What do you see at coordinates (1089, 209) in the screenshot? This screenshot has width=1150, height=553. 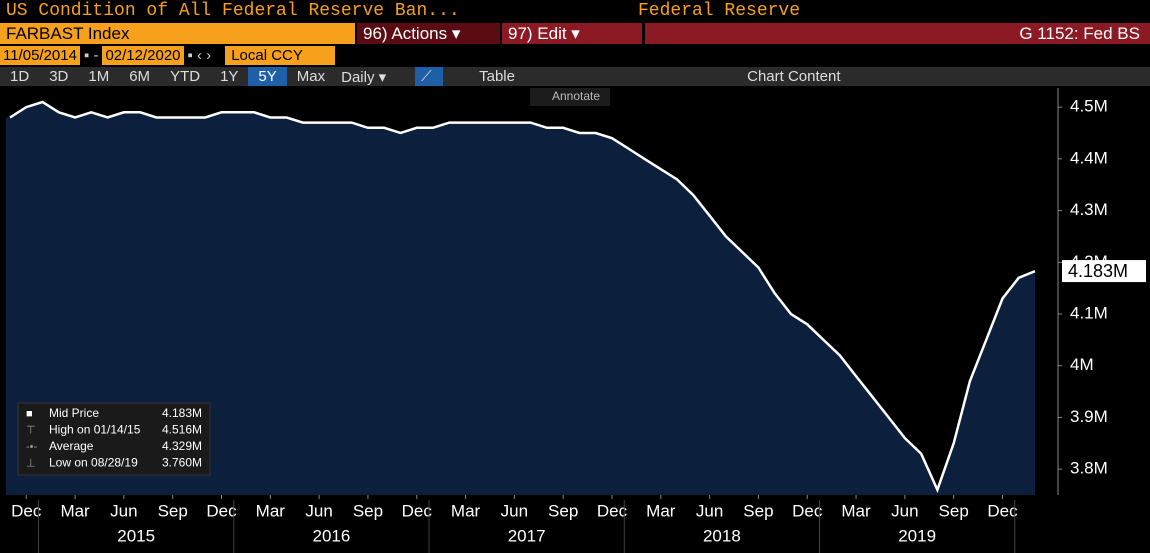 I see `y-tick-label: 4.3M` at bounding box center [1089, 209].